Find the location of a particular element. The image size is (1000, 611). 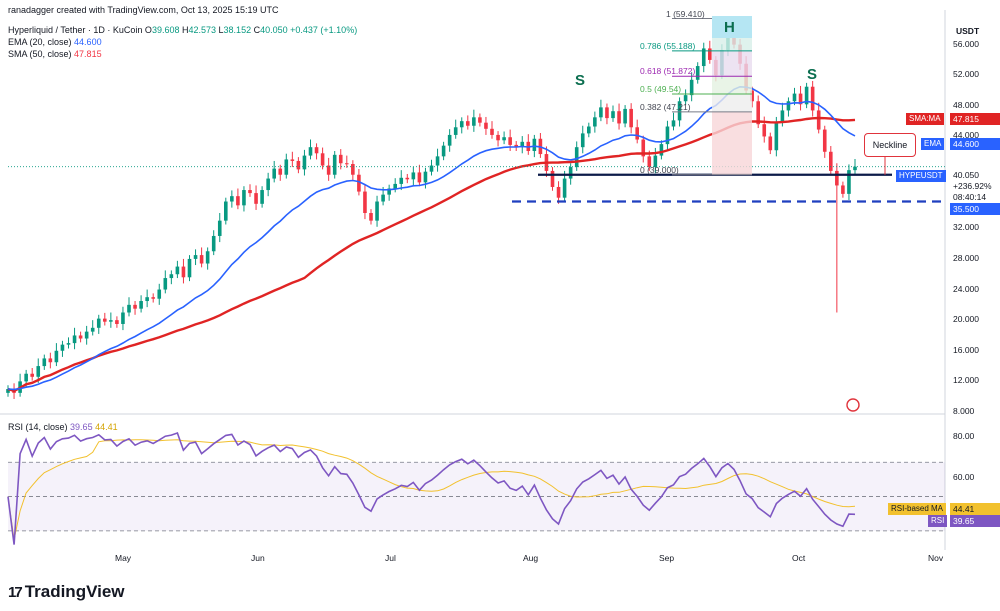

right-shoulder-label: S is located at coordinates (812, 74).